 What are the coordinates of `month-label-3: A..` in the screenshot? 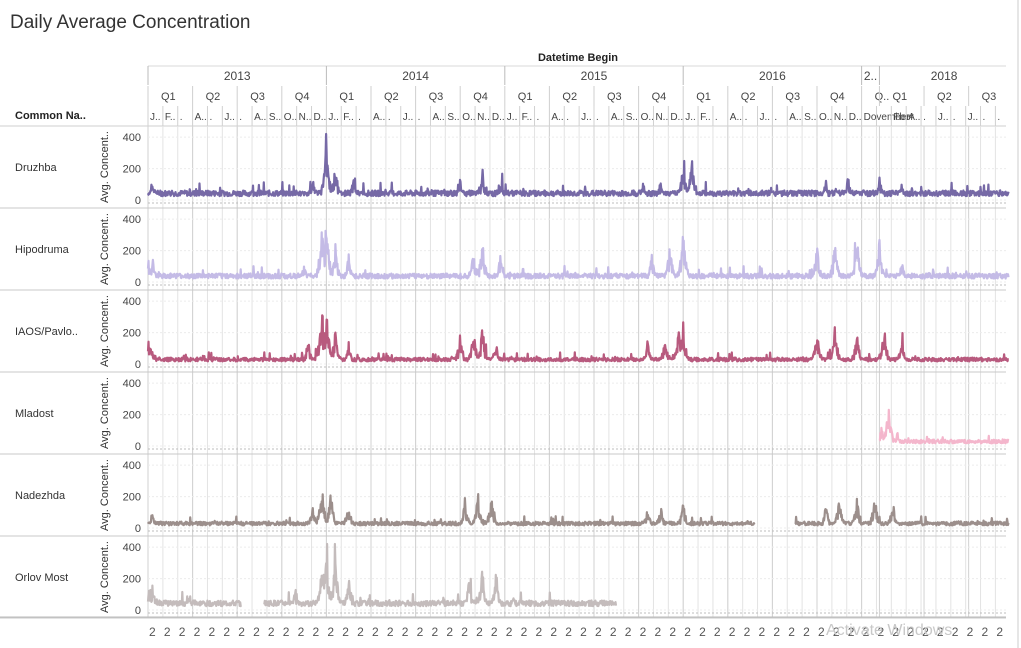 It's located at (201, 117).